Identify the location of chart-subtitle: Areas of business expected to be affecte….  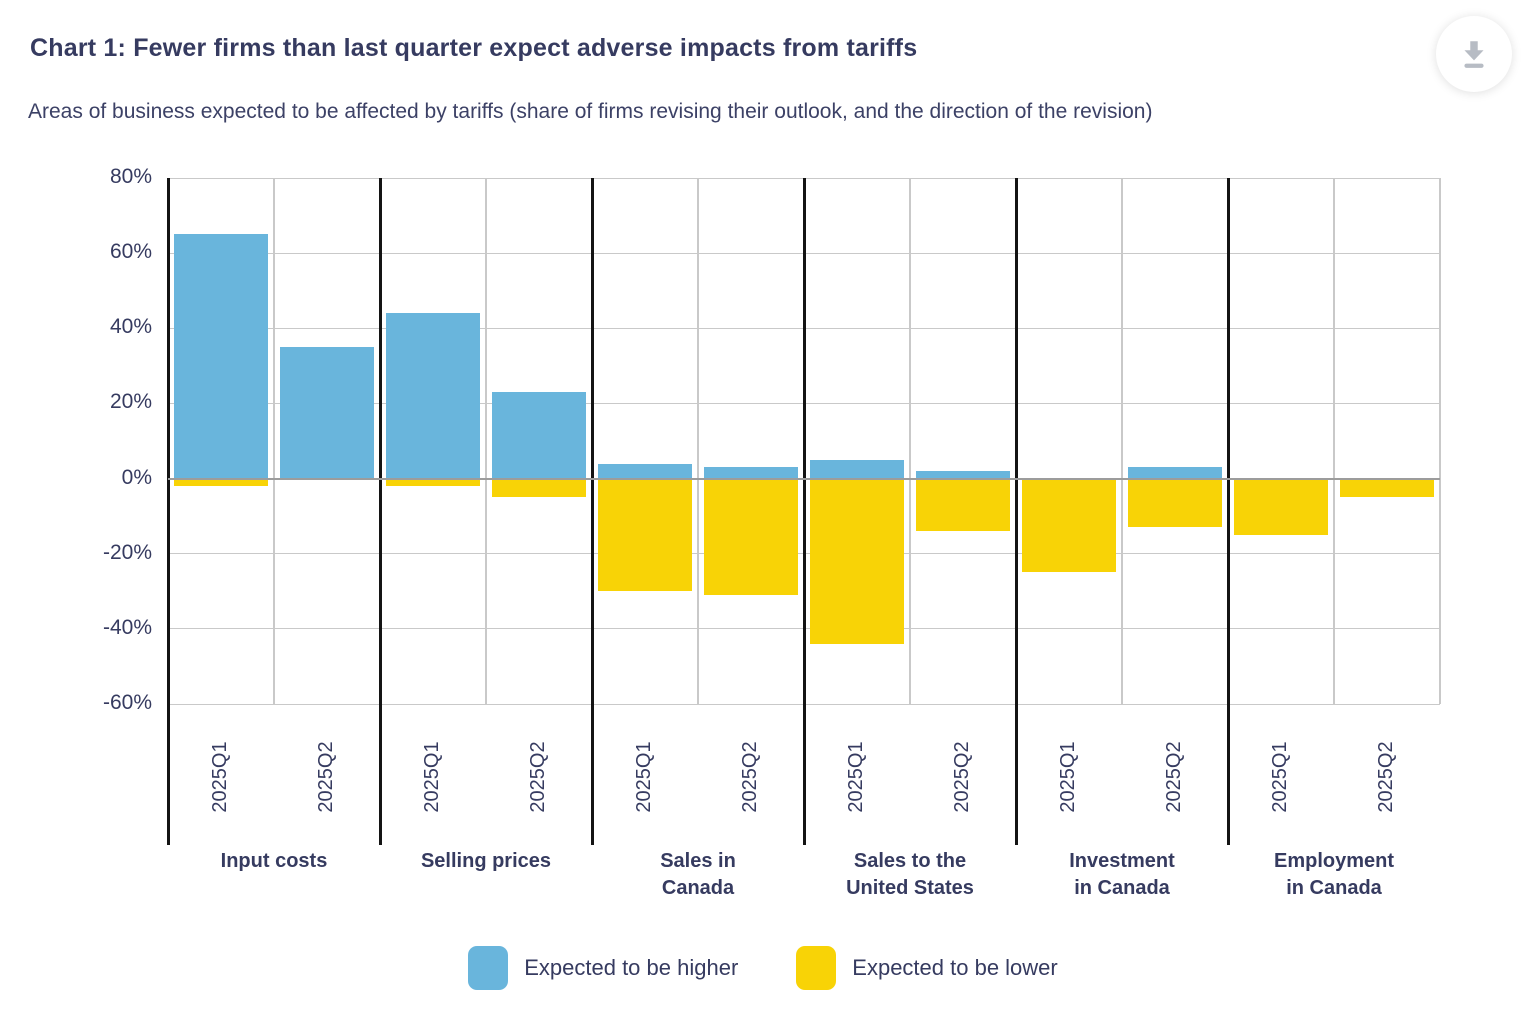
(590, 111).